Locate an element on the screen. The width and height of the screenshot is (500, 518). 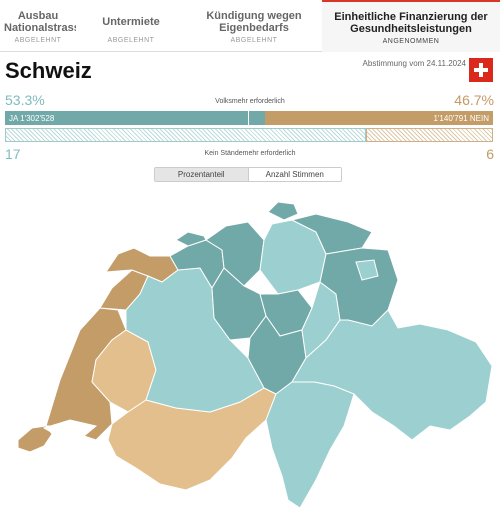
no-percentage: 46.7% is located at coordinates (474, 100).